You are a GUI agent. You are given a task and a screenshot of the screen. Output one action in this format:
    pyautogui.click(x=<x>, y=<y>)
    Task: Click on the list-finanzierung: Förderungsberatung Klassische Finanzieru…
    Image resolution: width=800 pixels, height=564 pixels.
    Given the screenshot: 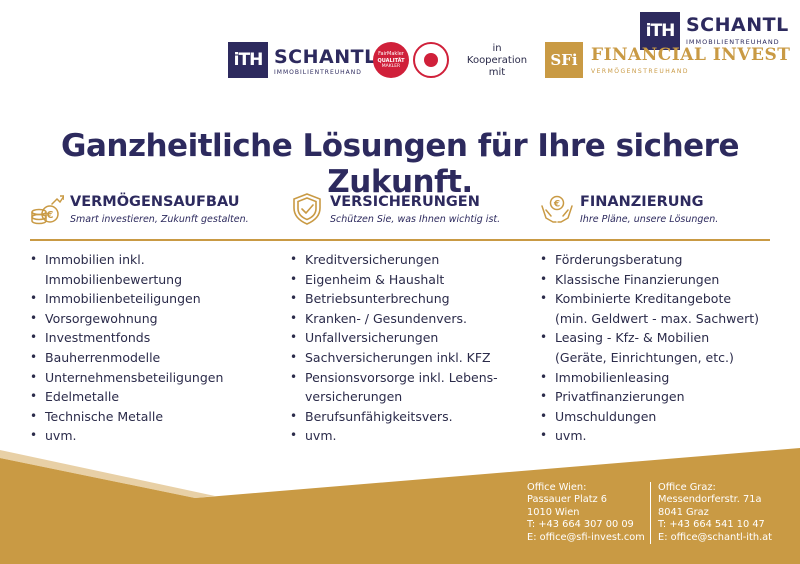 What is the action you would take?
    pyautogui.click(x=649, y=348)
    